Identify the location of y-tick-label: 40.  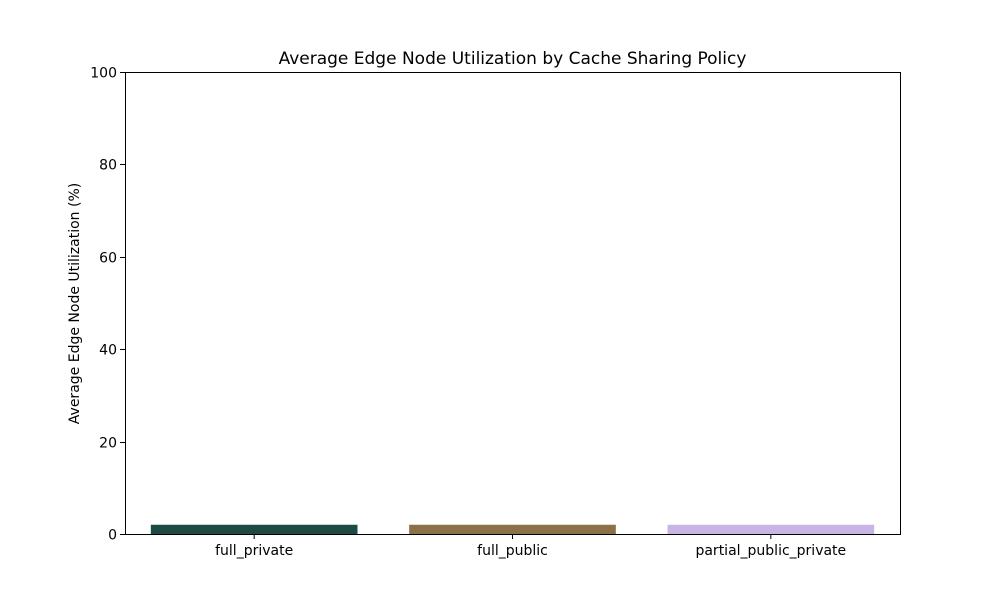
(108, 351).